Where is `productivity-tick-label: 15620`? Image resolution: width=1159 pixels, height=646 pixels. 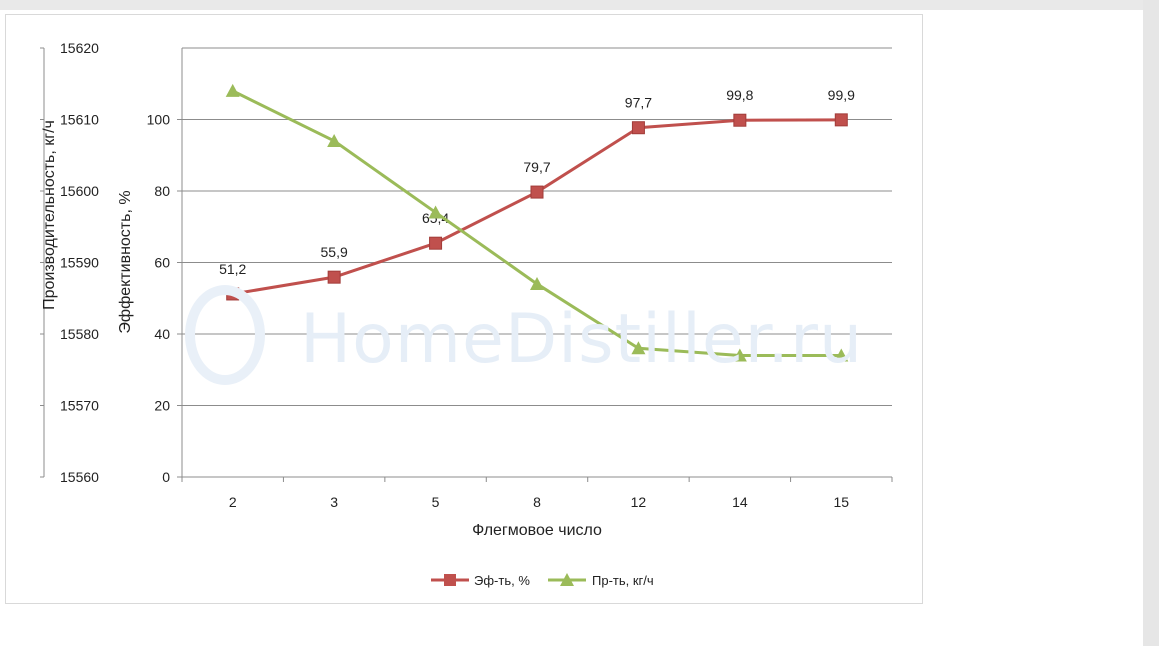 productivity-tick-label: 15620 is located at coordinates (79, 48).